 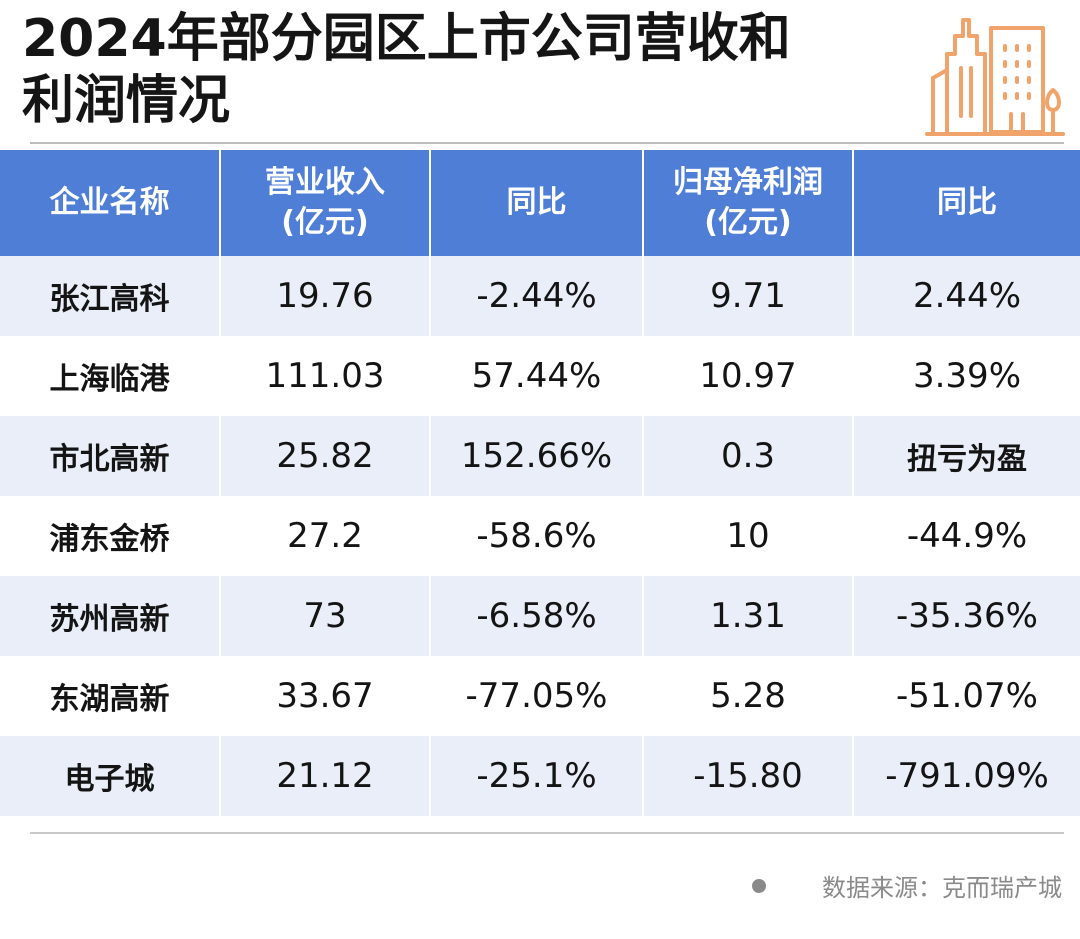 I want to click on revenue-yoy-value: -6.58%, so click(x=536, y=616).